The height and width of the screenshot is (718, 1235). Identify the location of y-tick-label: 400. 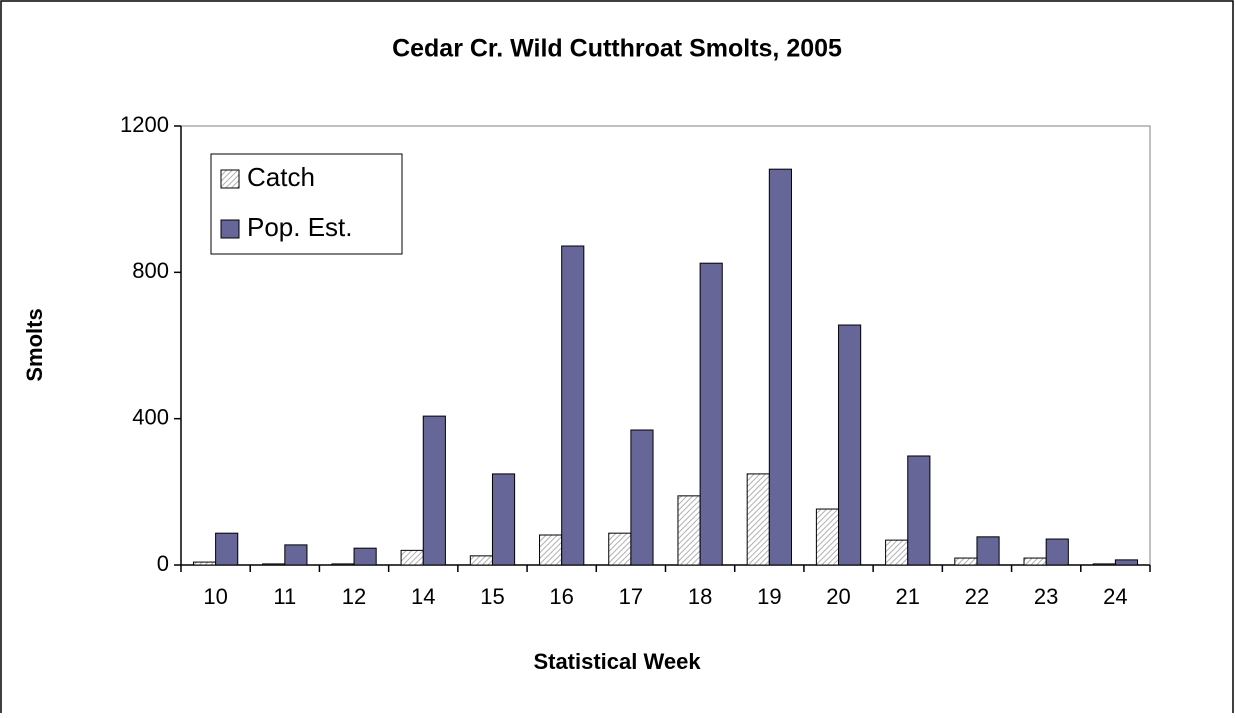
(150, 416).